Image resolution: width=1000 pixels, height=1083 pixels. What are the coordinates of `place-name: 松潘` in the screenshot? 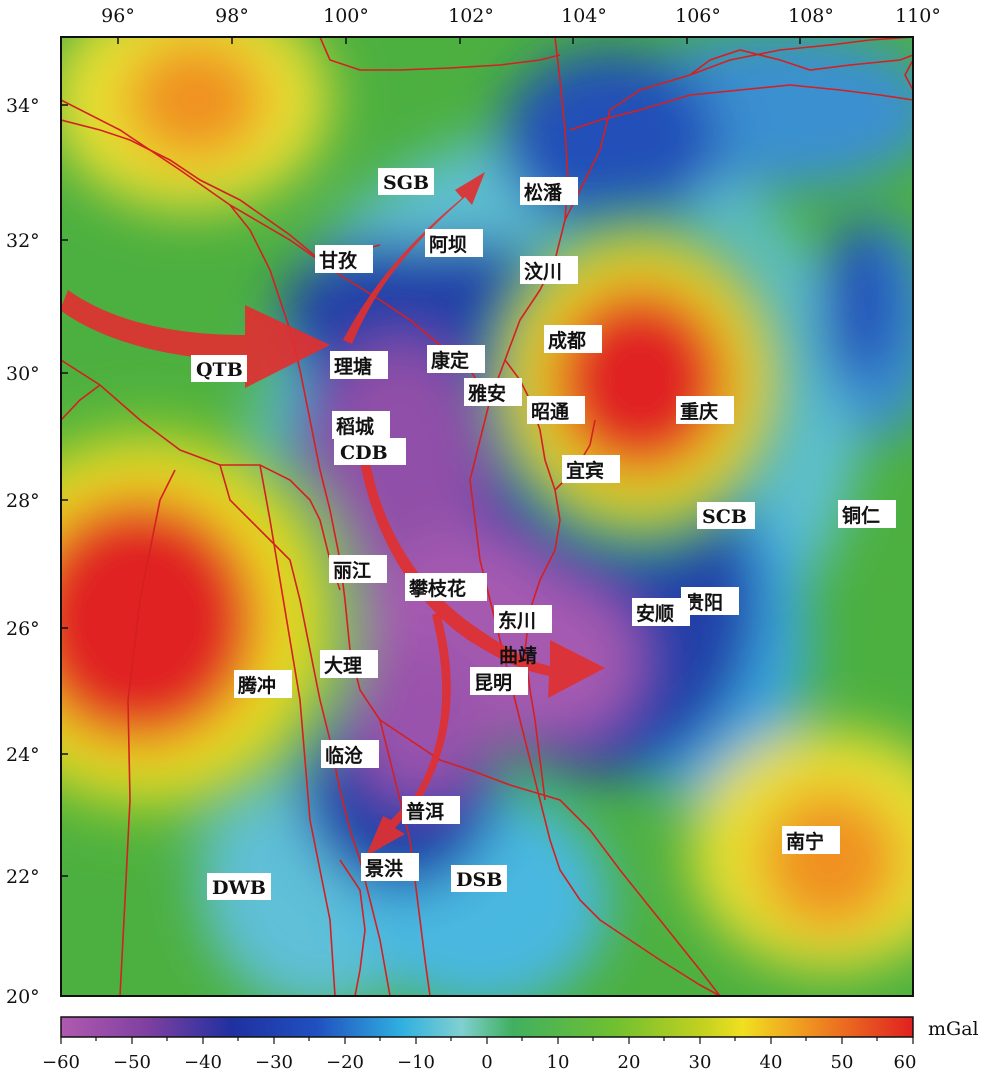 It's located at (543, 192).